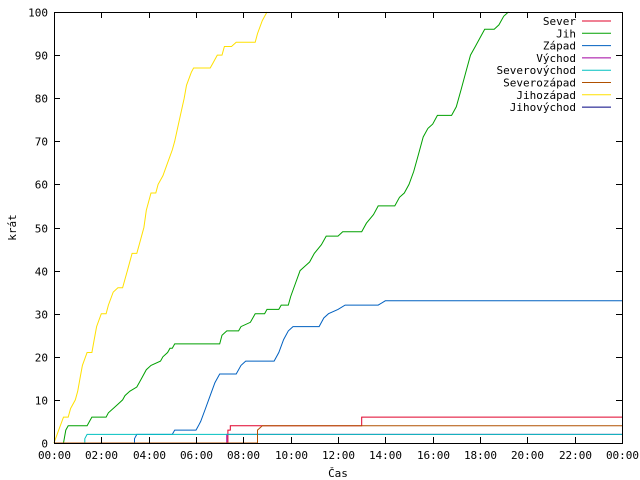 The height and width of the screenshot is (480, 640). What do you see at coordinates (41, 272) in the screenshot?
I see `y-tick-label: 40` at bounding box center [41, 272].